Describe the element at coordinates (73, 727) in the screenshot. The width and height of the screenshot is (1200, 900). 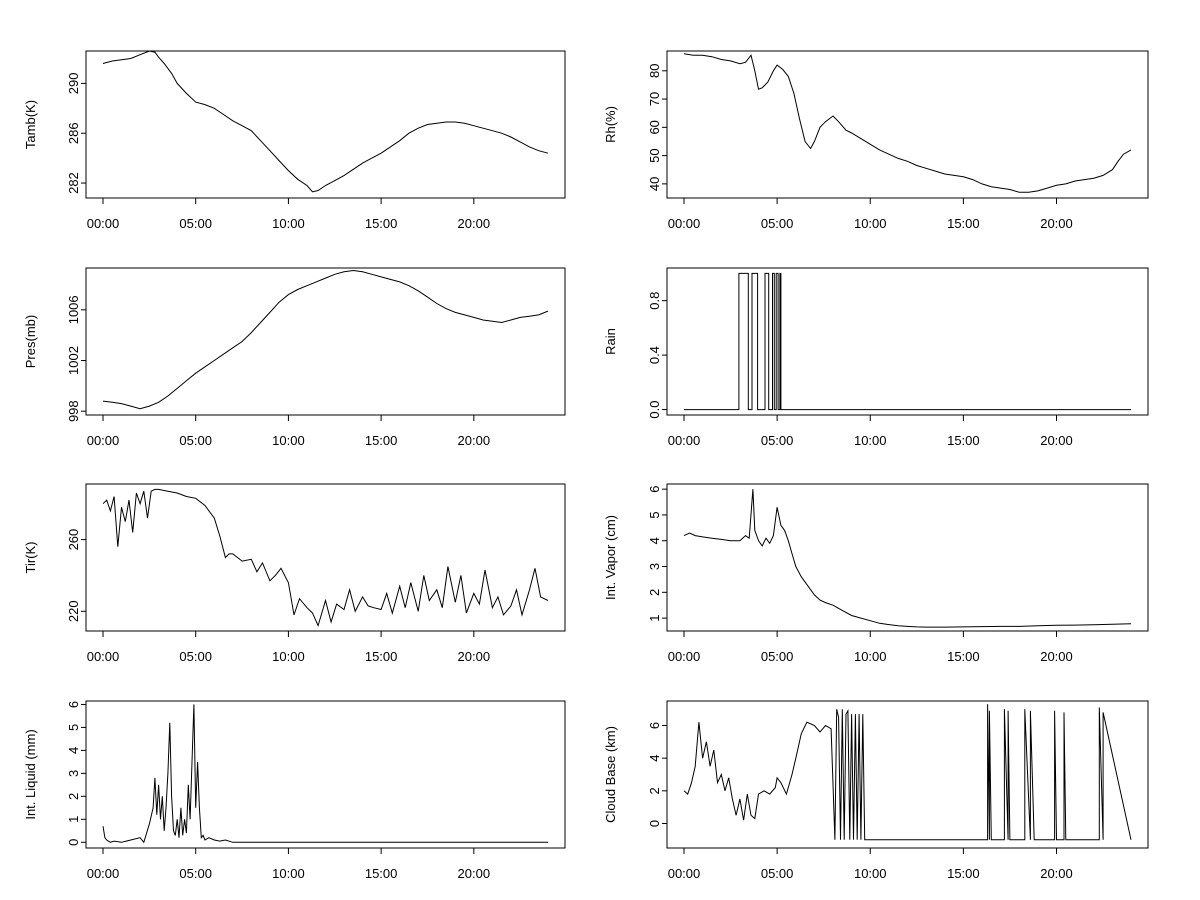
I see `y-tick-label: 5` at that location.